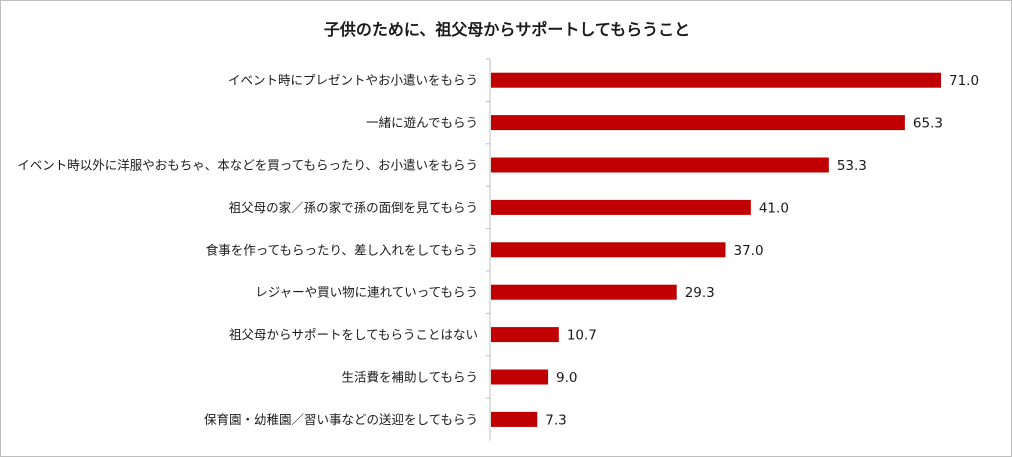 This screenshot has width=1012, height=458. What do you see at coordinates (555, 420) in the screenshot?
I see `value-label: 7.3` at bounding box center [555, 420].